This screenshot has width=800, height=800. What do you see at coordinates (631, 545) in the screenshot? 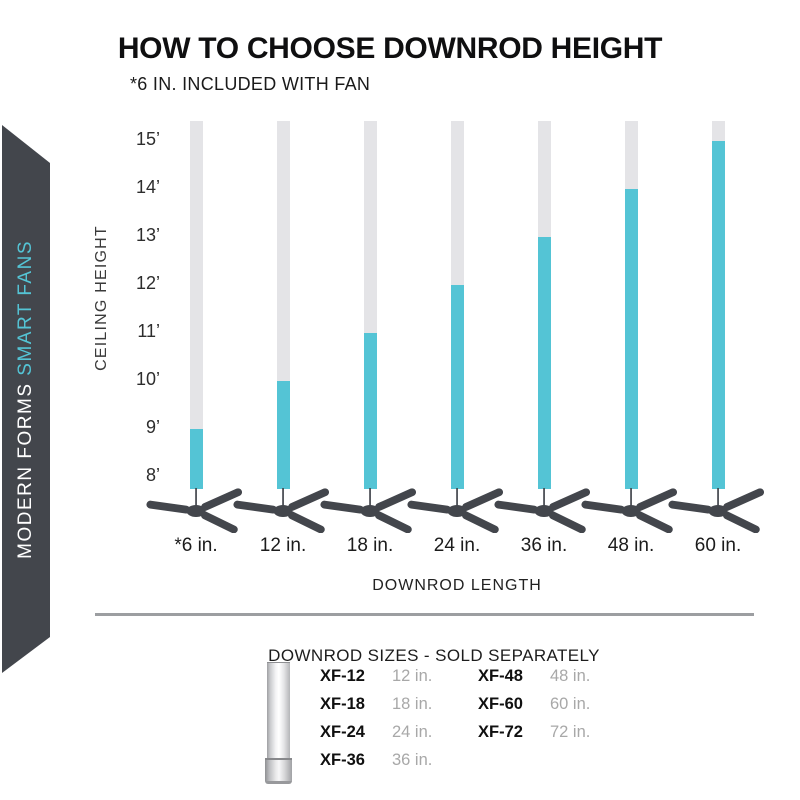
I see `x-tick-label: 48 in.` at bounding box center [631, 545].